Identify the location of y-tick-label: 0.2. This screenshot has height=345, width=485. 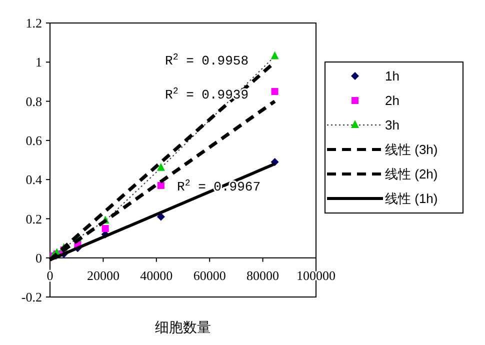
(34, 218).